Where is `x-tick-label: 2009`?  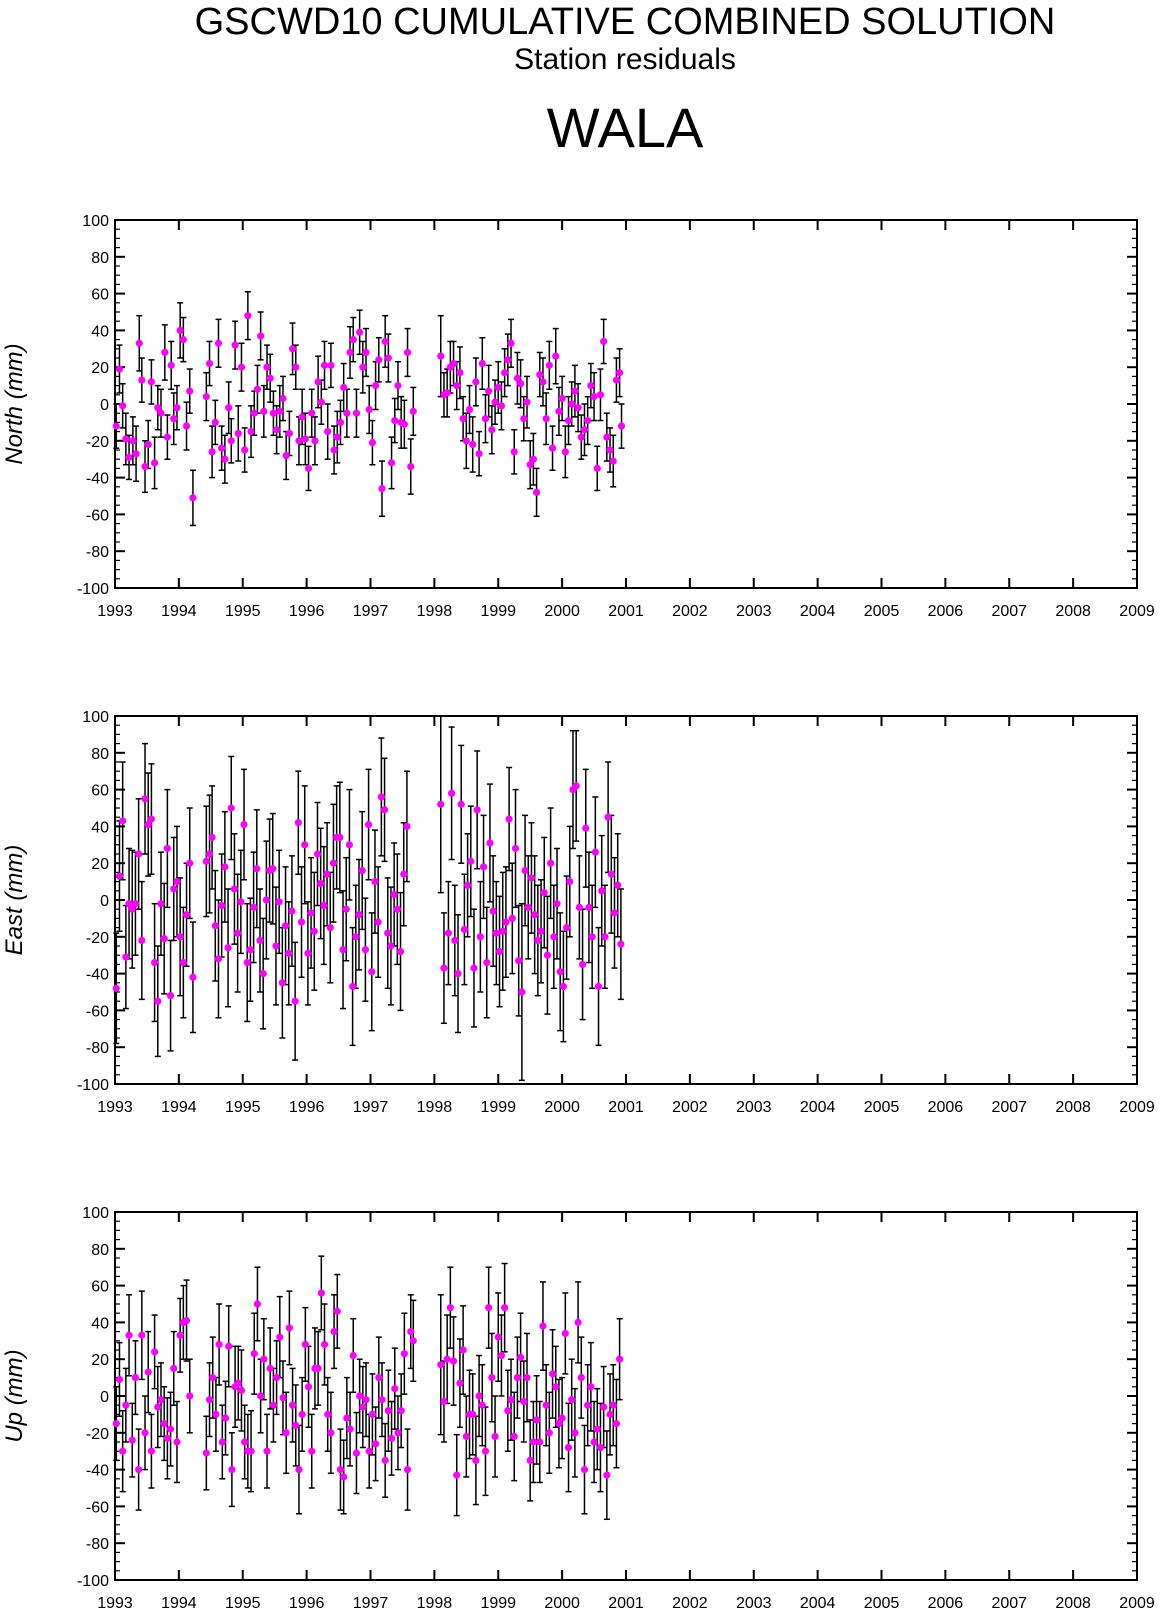
x-tick-label: 2009 is located at coordinates (1137, 611).